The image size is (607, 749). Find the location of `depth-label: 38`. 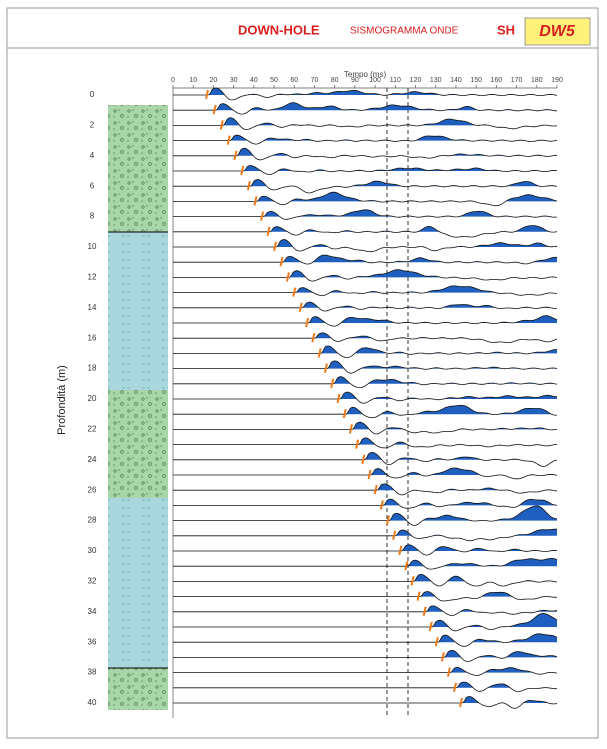

depth-label: 38 is located at coordinates (92, 672).